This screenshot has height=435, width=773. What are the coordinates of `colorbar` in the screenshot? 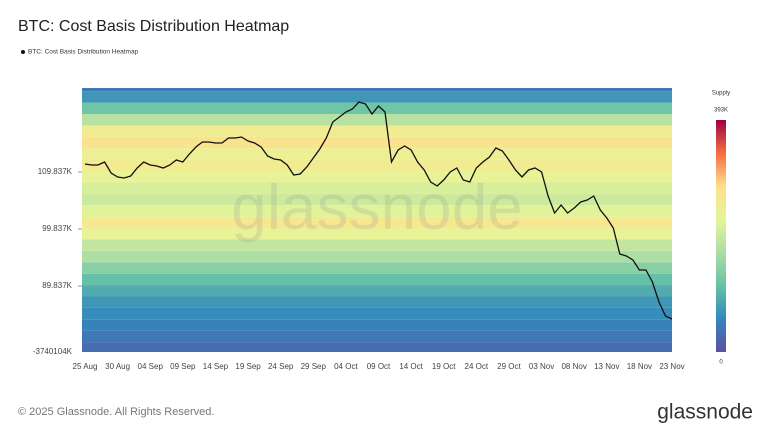 It's located at (721, 236).